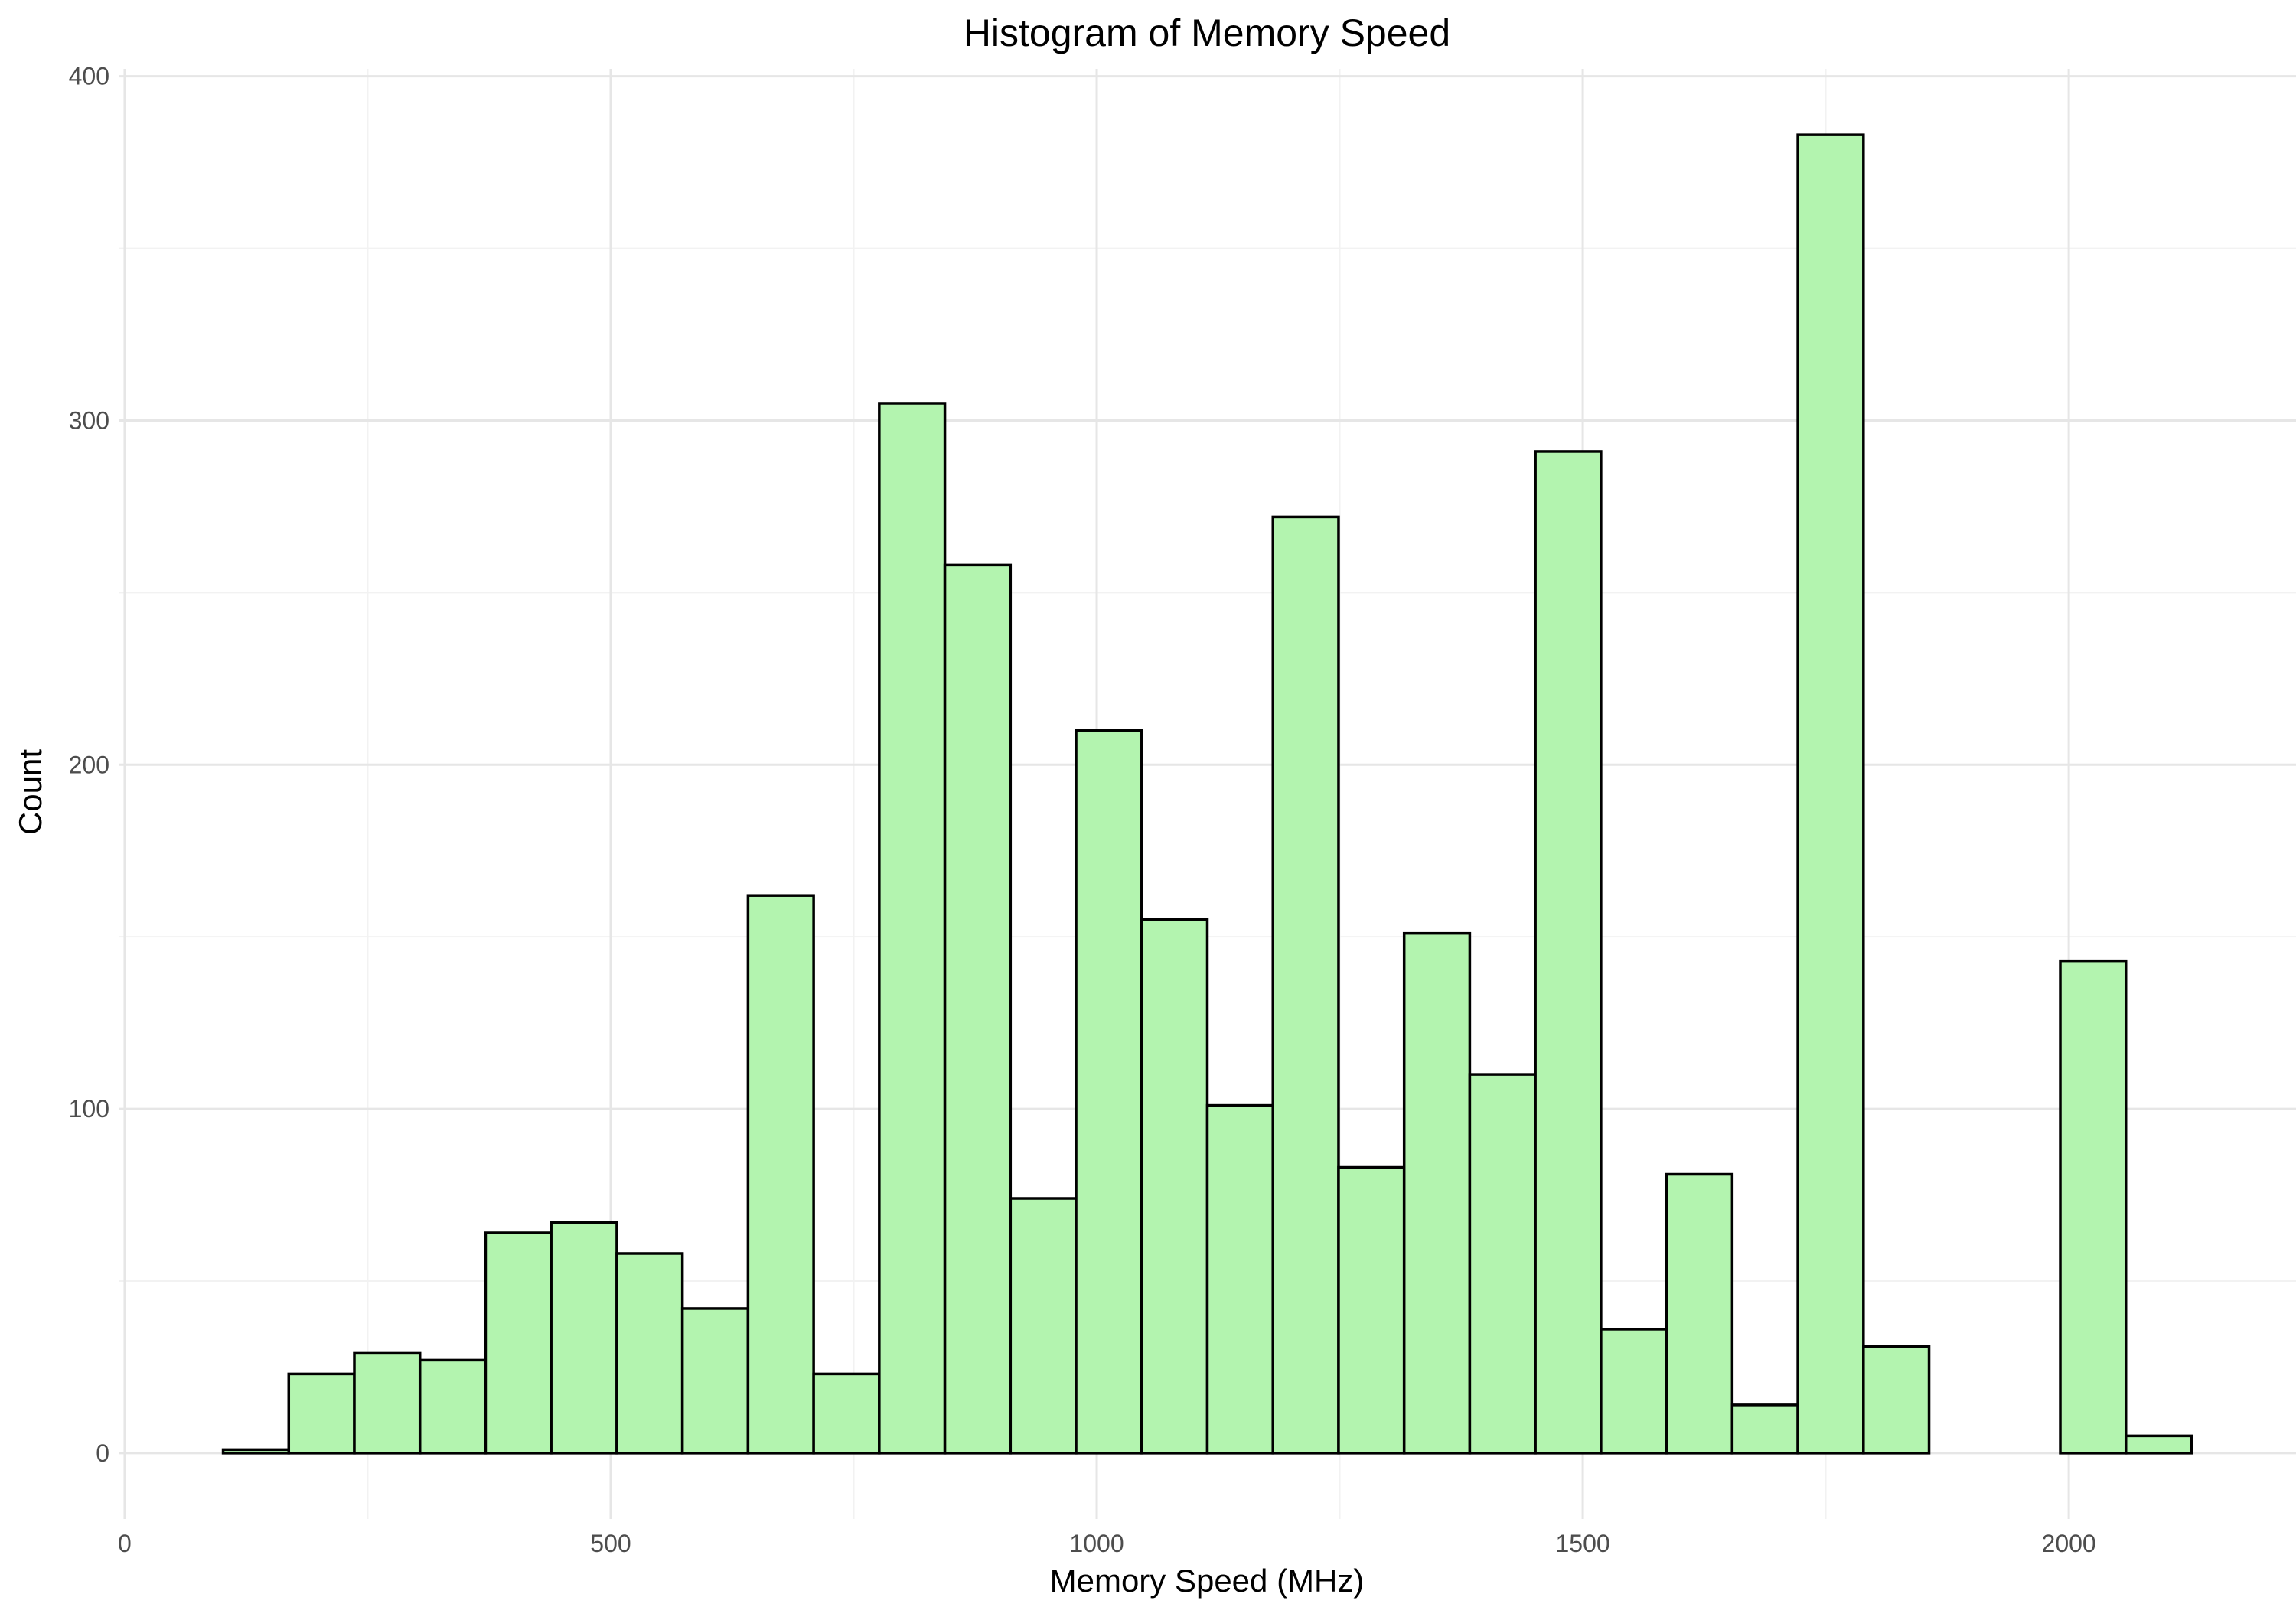 Image resolution: width=2296 pixels, height=1607 pixels. I want to click on y-tick-label: 0, so click(102, 1453).